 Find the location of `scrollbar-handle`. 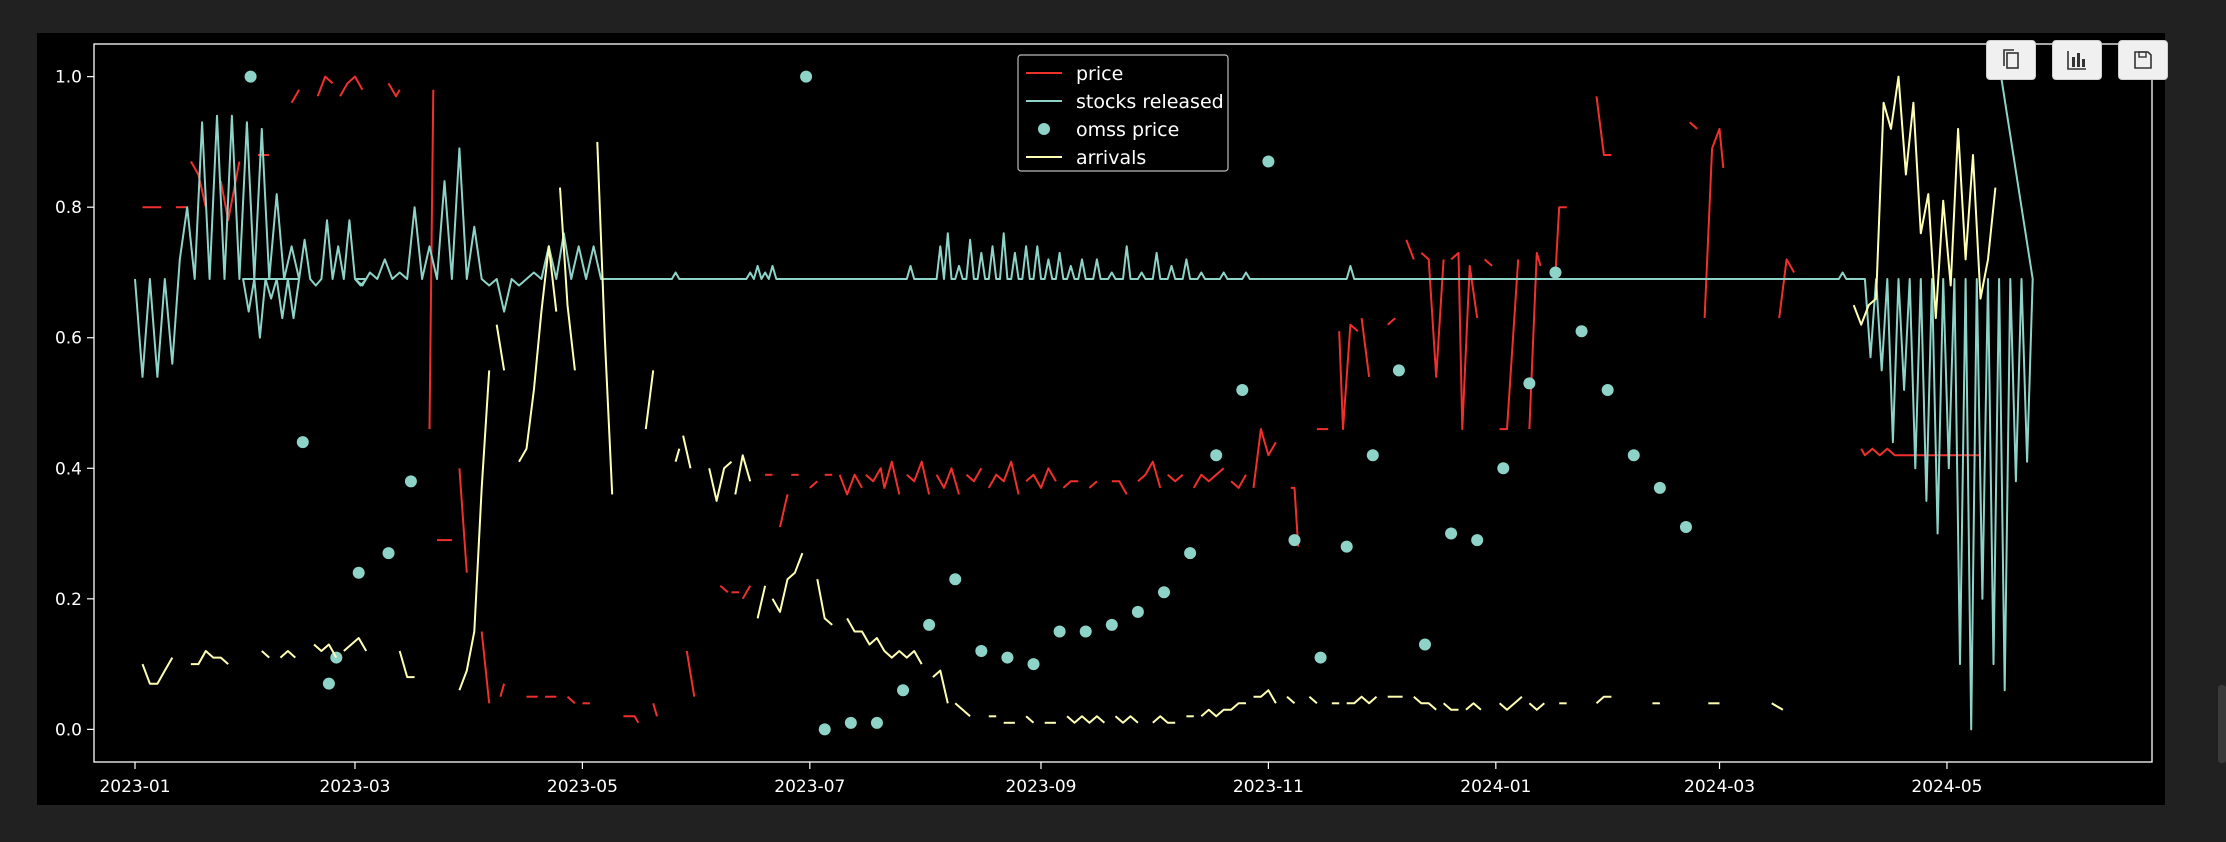

scrollbar-handle is located at coordinates (2222, 724).